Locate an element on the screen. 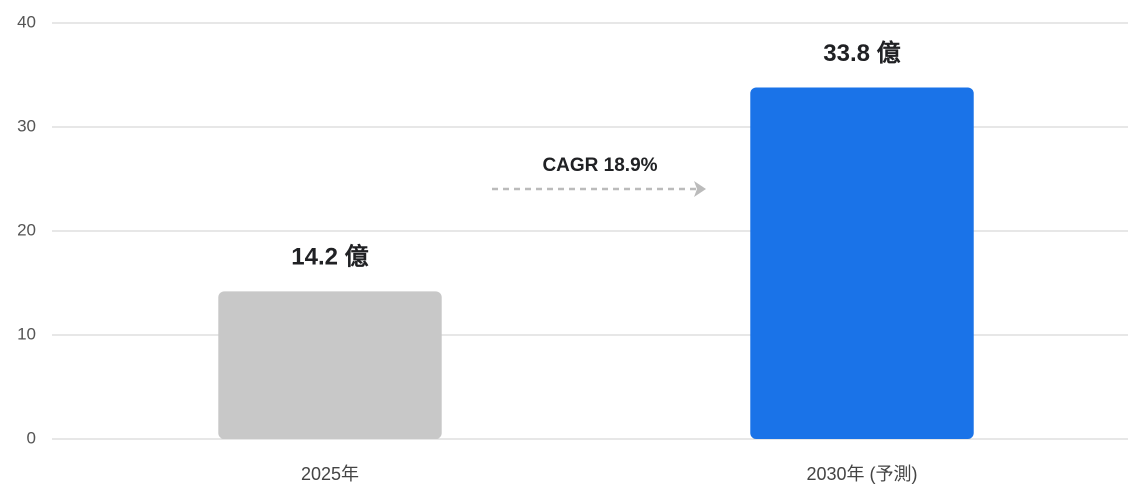 This screenshot has width=1128, height=494. y-tick-label: 10 is located at coordinates (26, 333).